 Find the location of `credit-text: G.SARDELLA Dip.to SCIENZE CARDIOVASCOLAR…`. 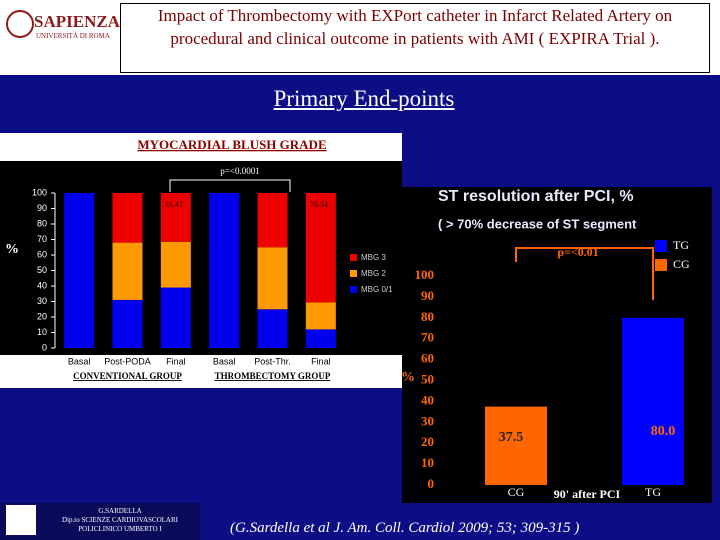

credit-text: G.SARDELLA Dip.to SCIENZE CARDIOVASCOLAR… is located at coordinates (120, 518).